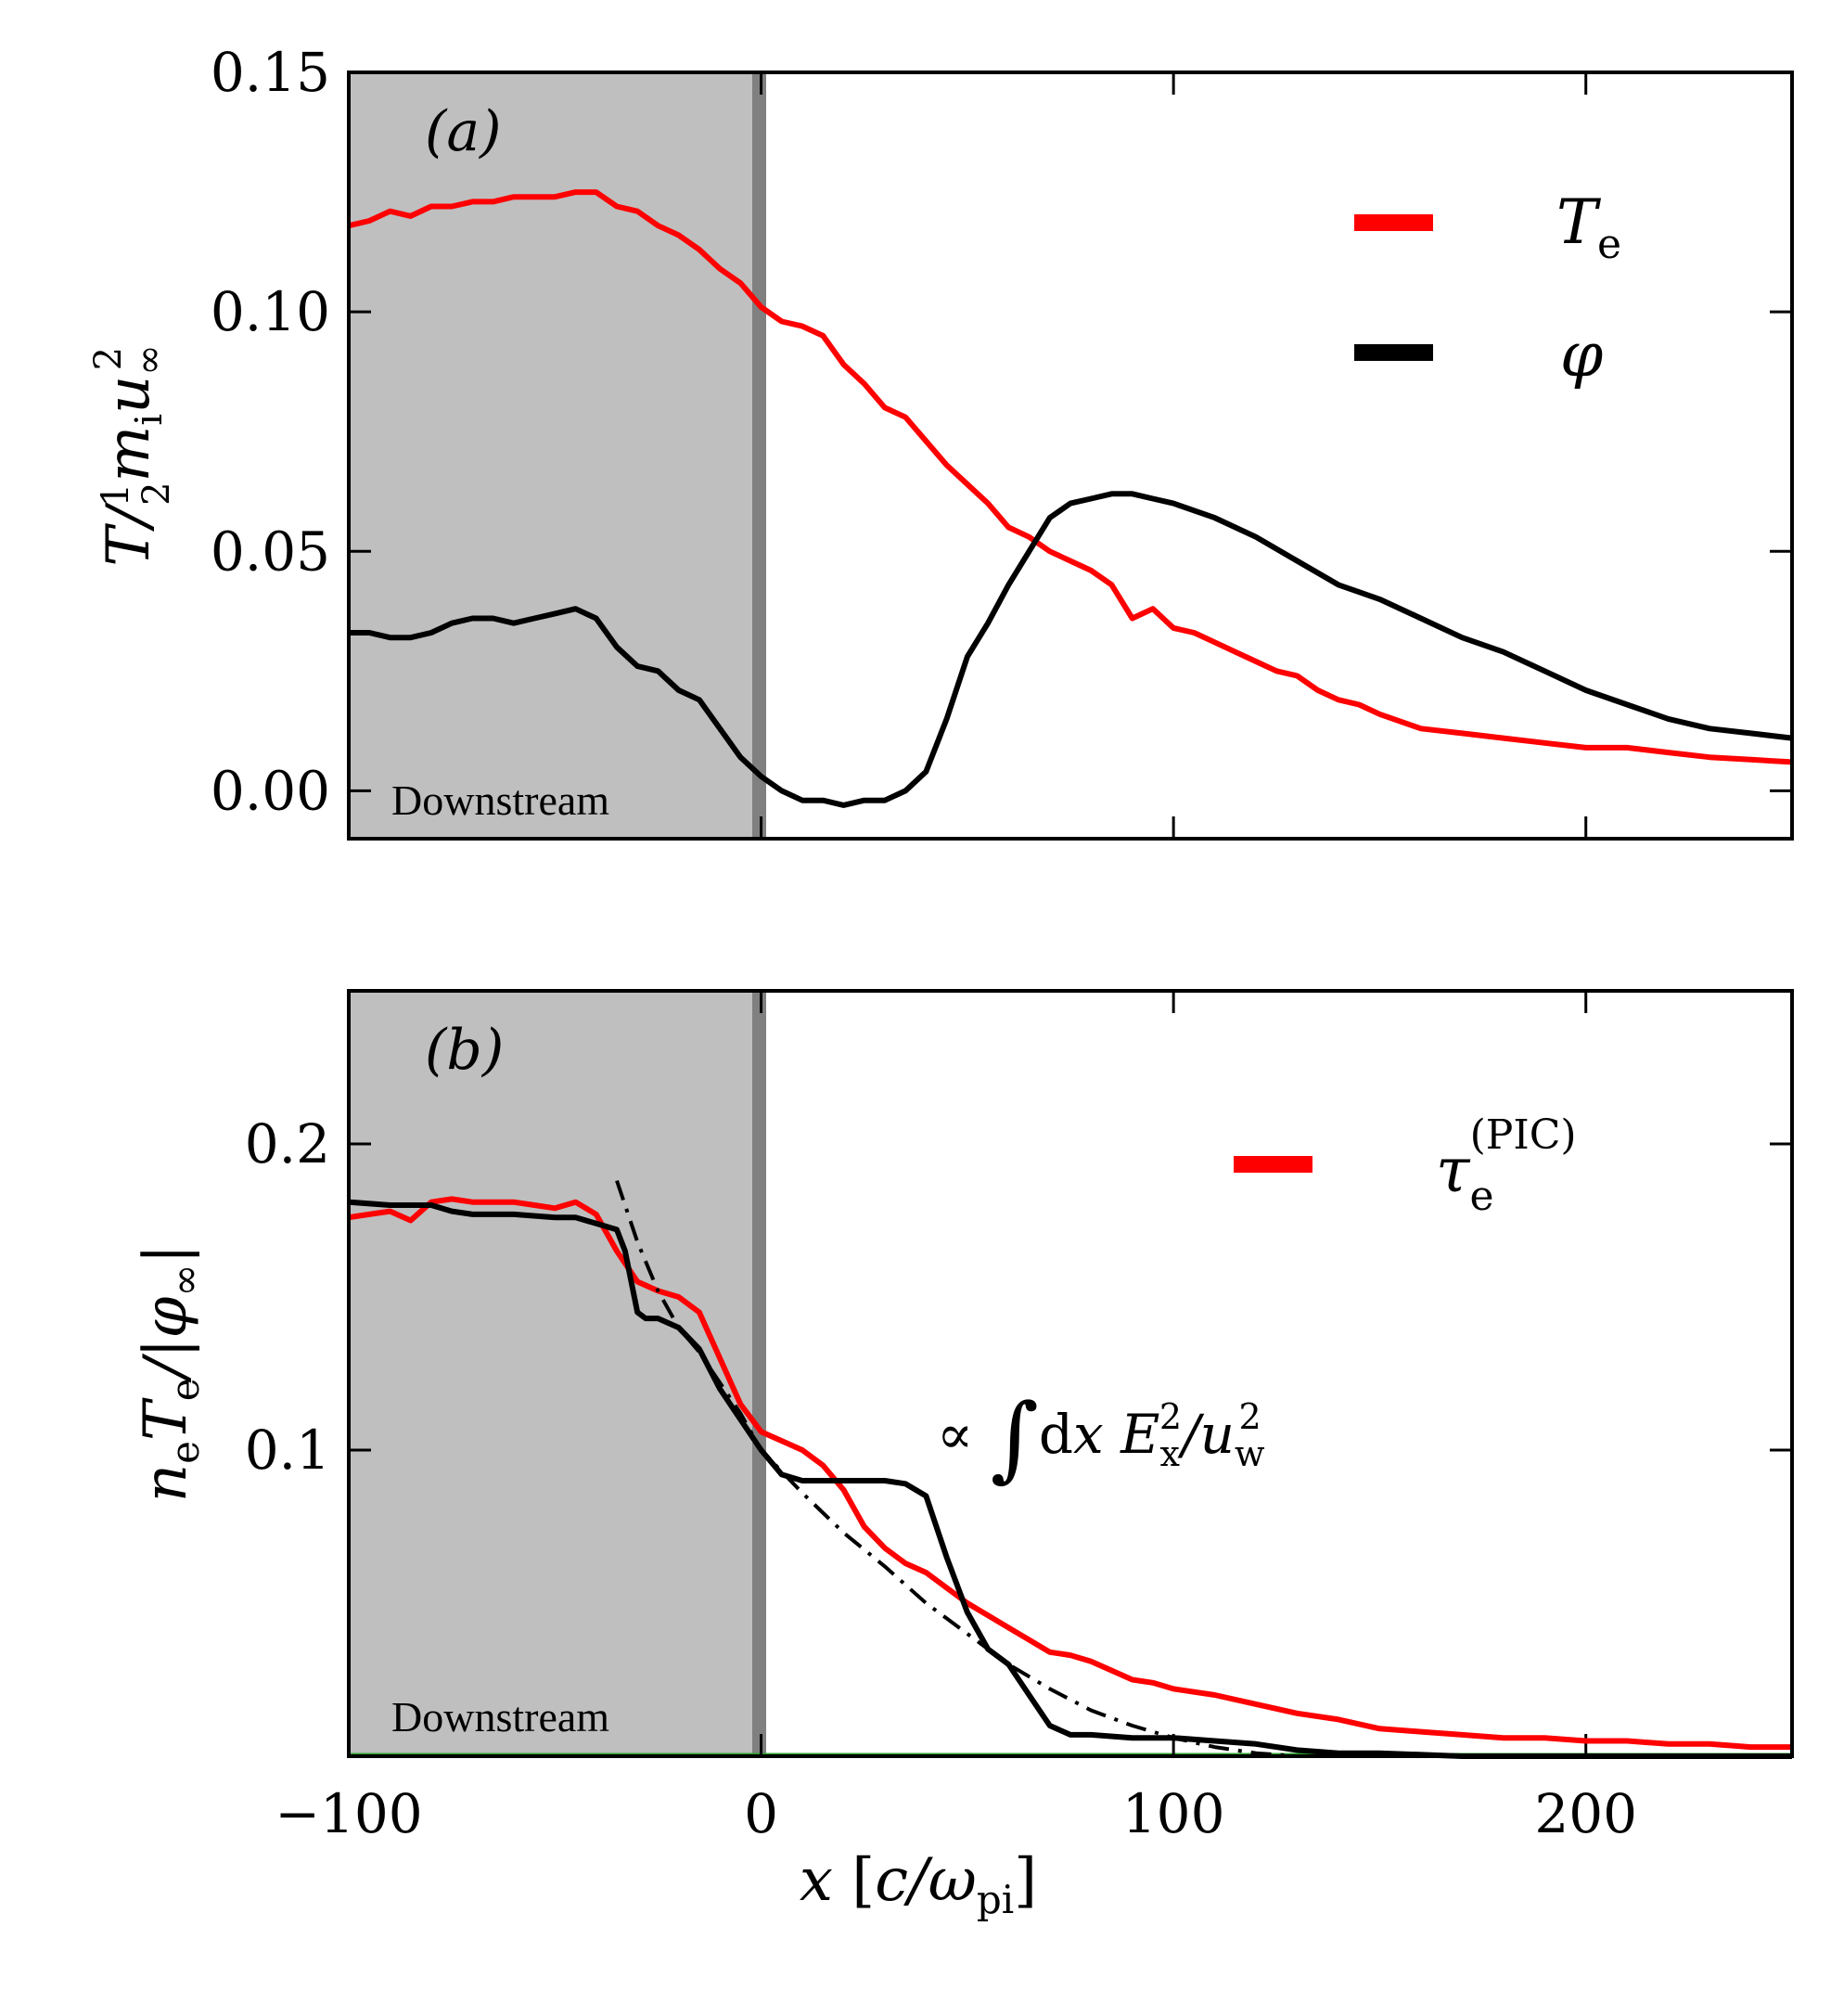  What do you see at coordinates (270, 312) in the screenshot?
I see `panel-a-y-tick-label: 0.10` at bounding box center [270, 312].